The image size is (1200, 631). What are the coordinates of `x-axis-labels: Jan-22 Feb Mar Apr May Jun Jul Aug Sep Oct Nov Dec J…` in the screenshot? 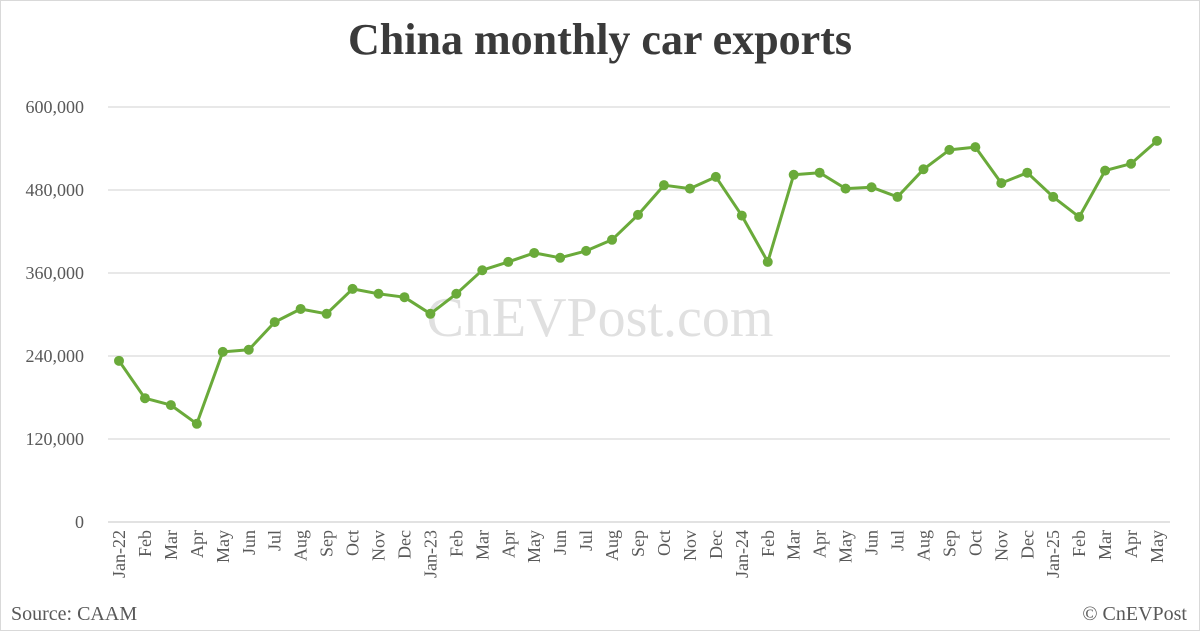 It's located at (638, 554).